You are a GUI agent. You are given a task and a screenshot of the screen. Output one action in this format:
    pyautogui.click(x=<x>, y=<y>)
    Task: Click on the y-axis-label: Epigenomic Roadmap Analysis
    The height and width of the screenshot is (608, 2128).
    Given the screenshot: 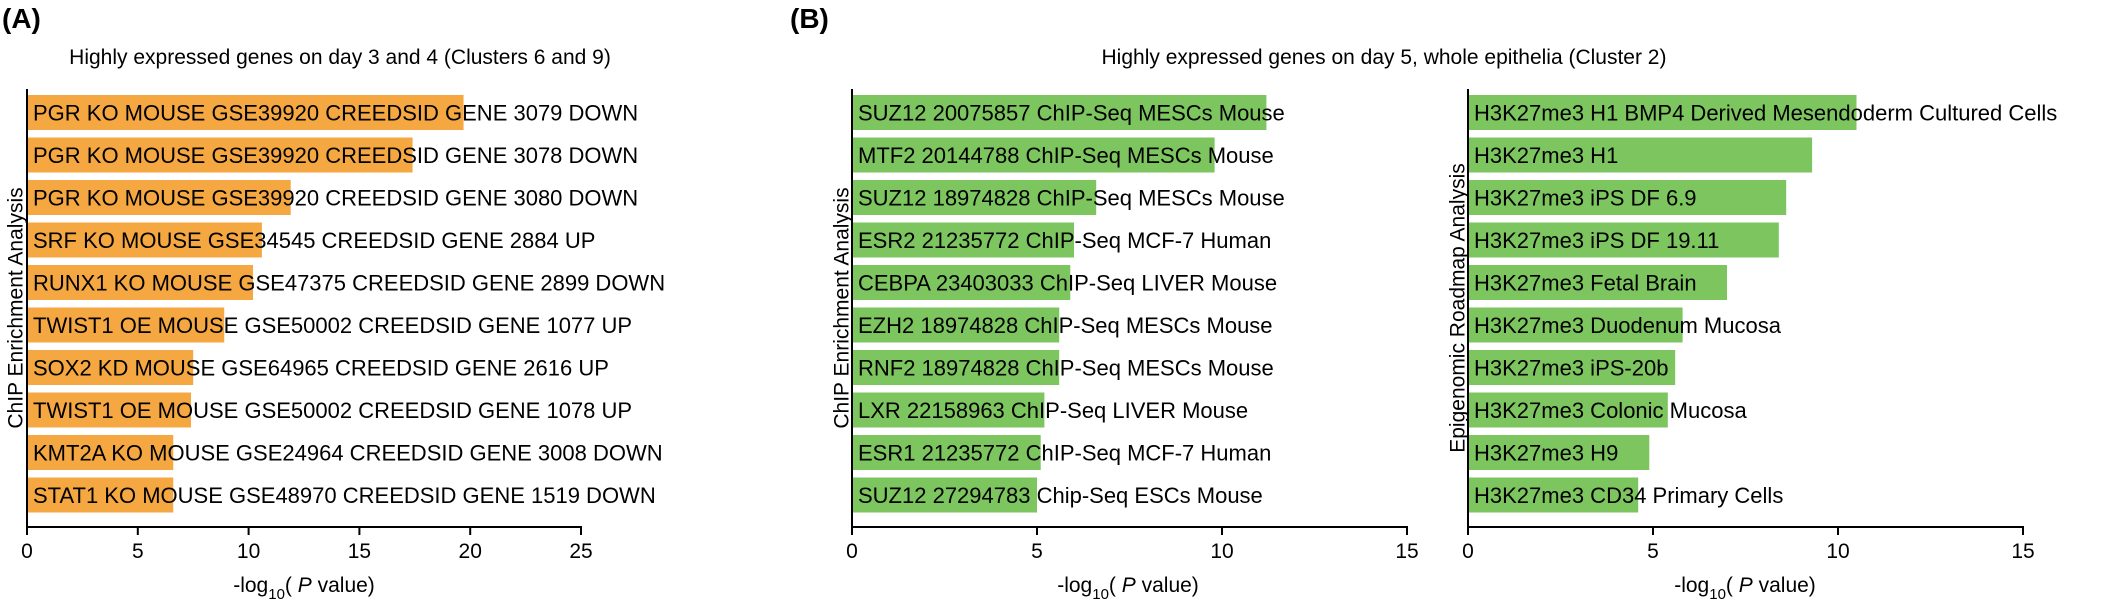 What is the action you would take?
    pyautogui.click(x=1458, y=308)
    